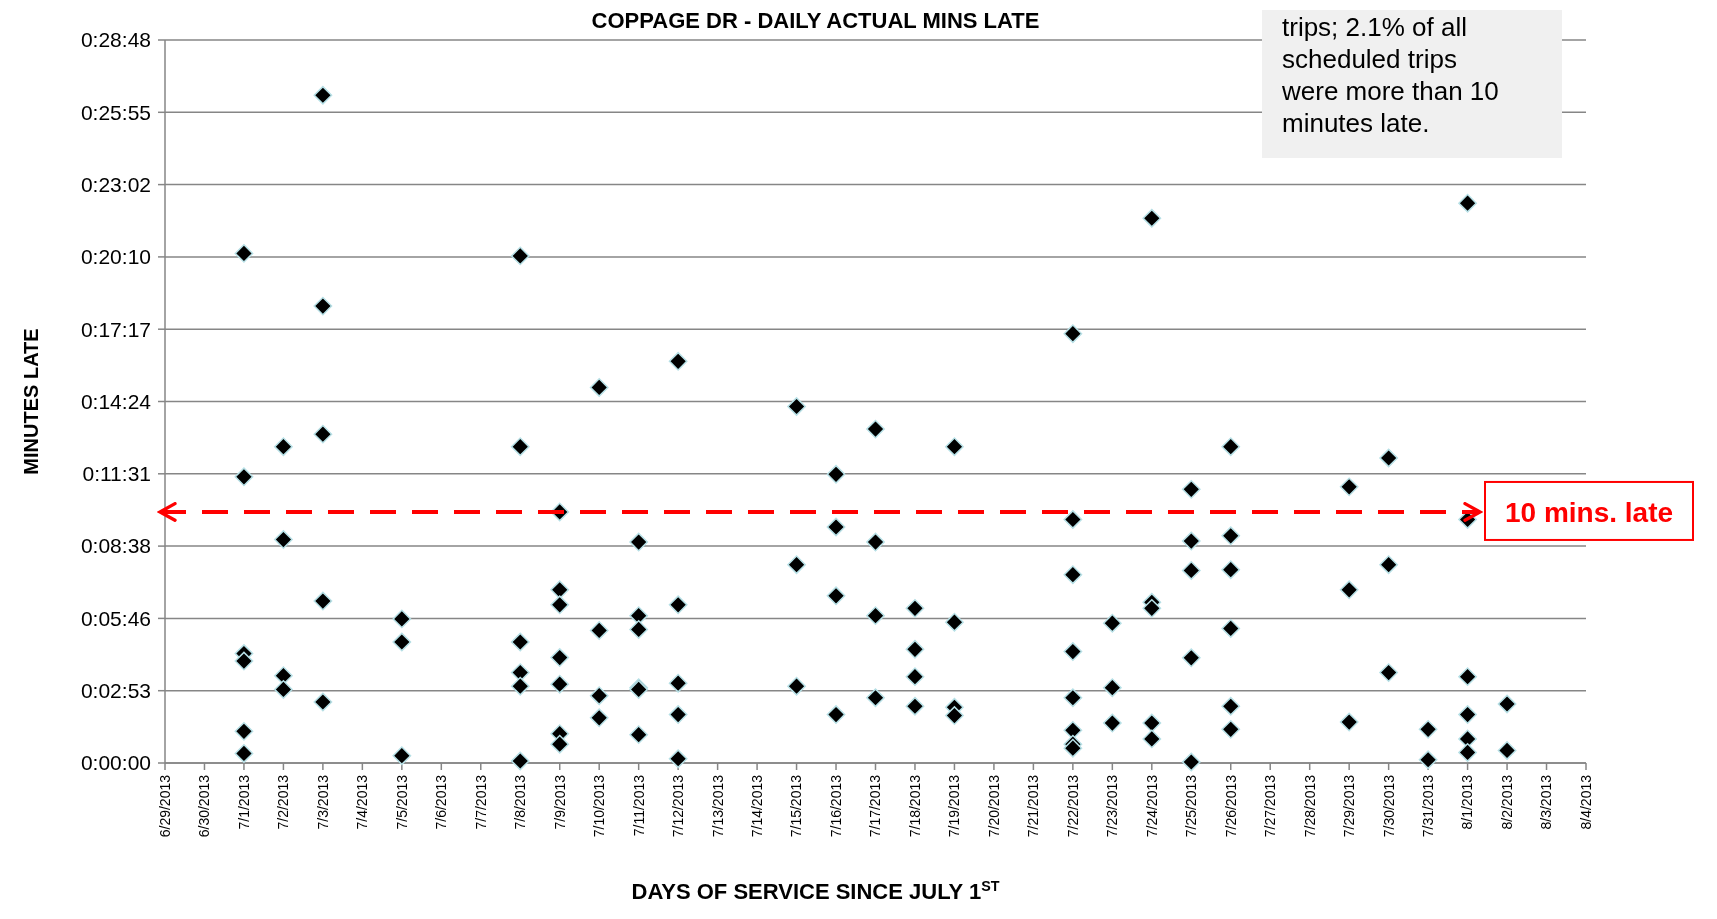 This screenshot has width=1717, height=919. Describe the element at coordinates (638, 805) in the screenshot. I see `x-tick-label: 7/11/2013` at that location.